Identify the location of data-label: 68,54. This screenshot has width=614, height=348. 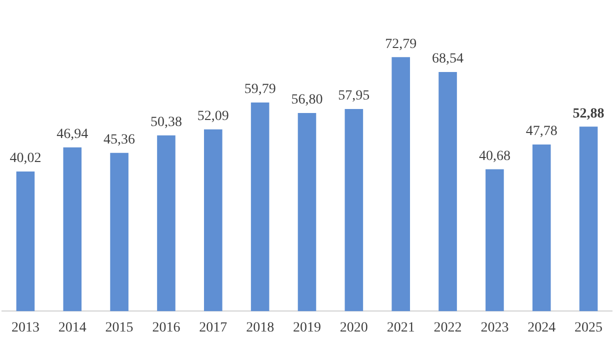
(448, 59).